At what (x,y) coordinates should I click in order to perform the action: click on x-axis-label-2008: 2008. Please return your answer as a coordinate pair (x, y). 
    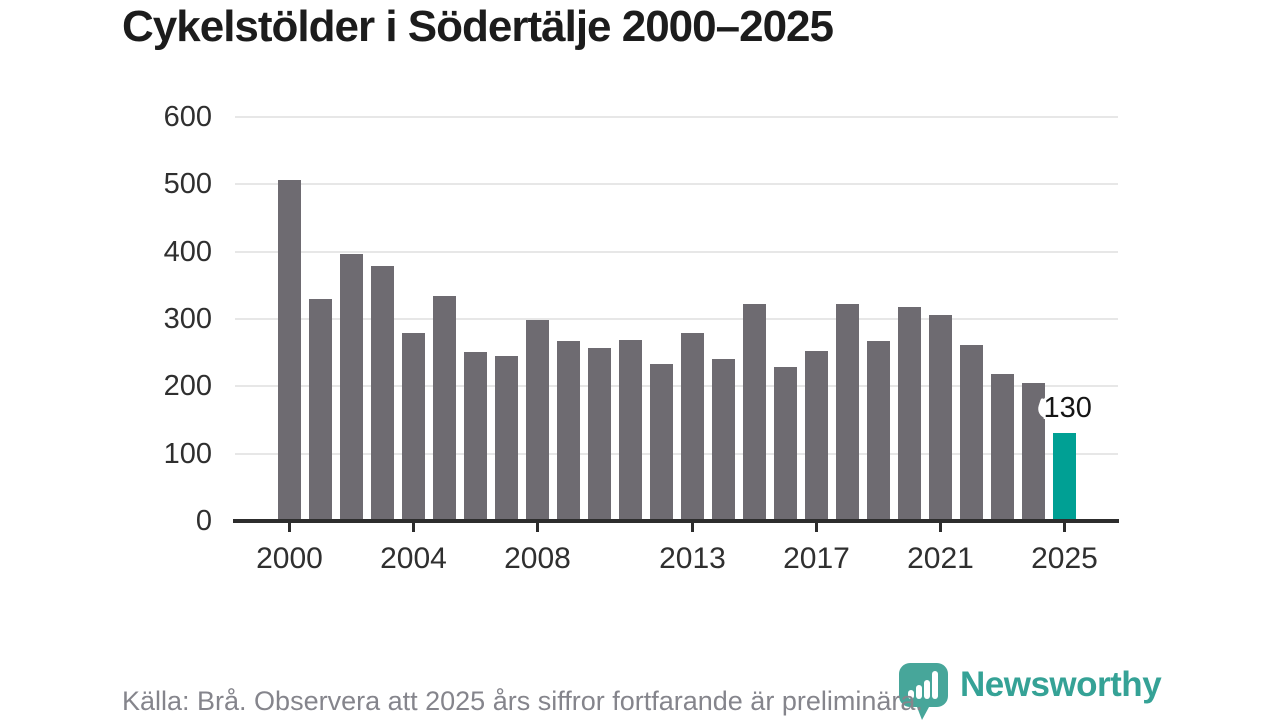
    Looking at the image, I should click on (537, 558).